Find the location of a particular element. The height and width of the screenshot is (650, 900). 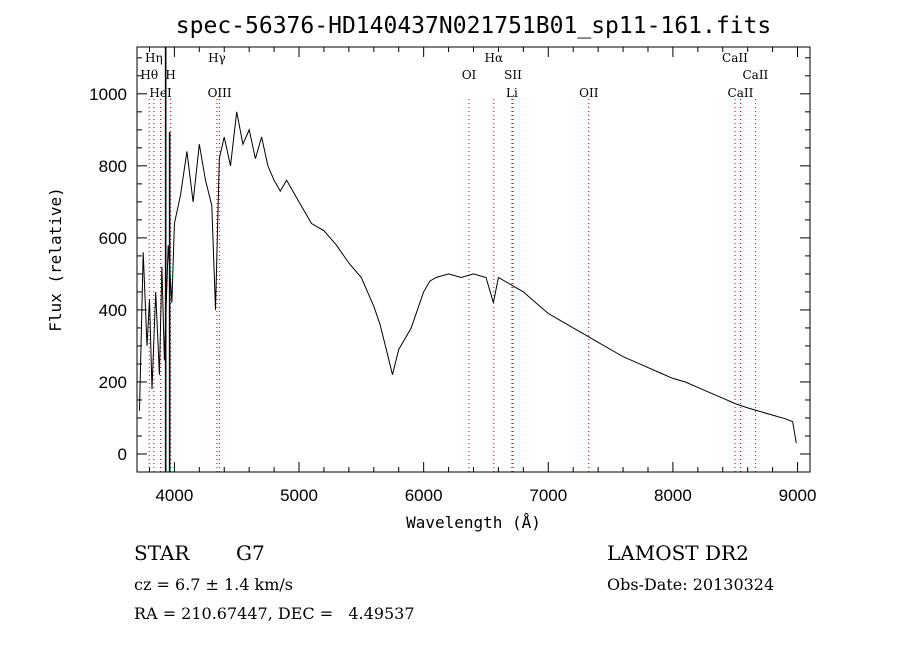

survey-label: LAMOST DR2 is located at coordinates (678, 553).